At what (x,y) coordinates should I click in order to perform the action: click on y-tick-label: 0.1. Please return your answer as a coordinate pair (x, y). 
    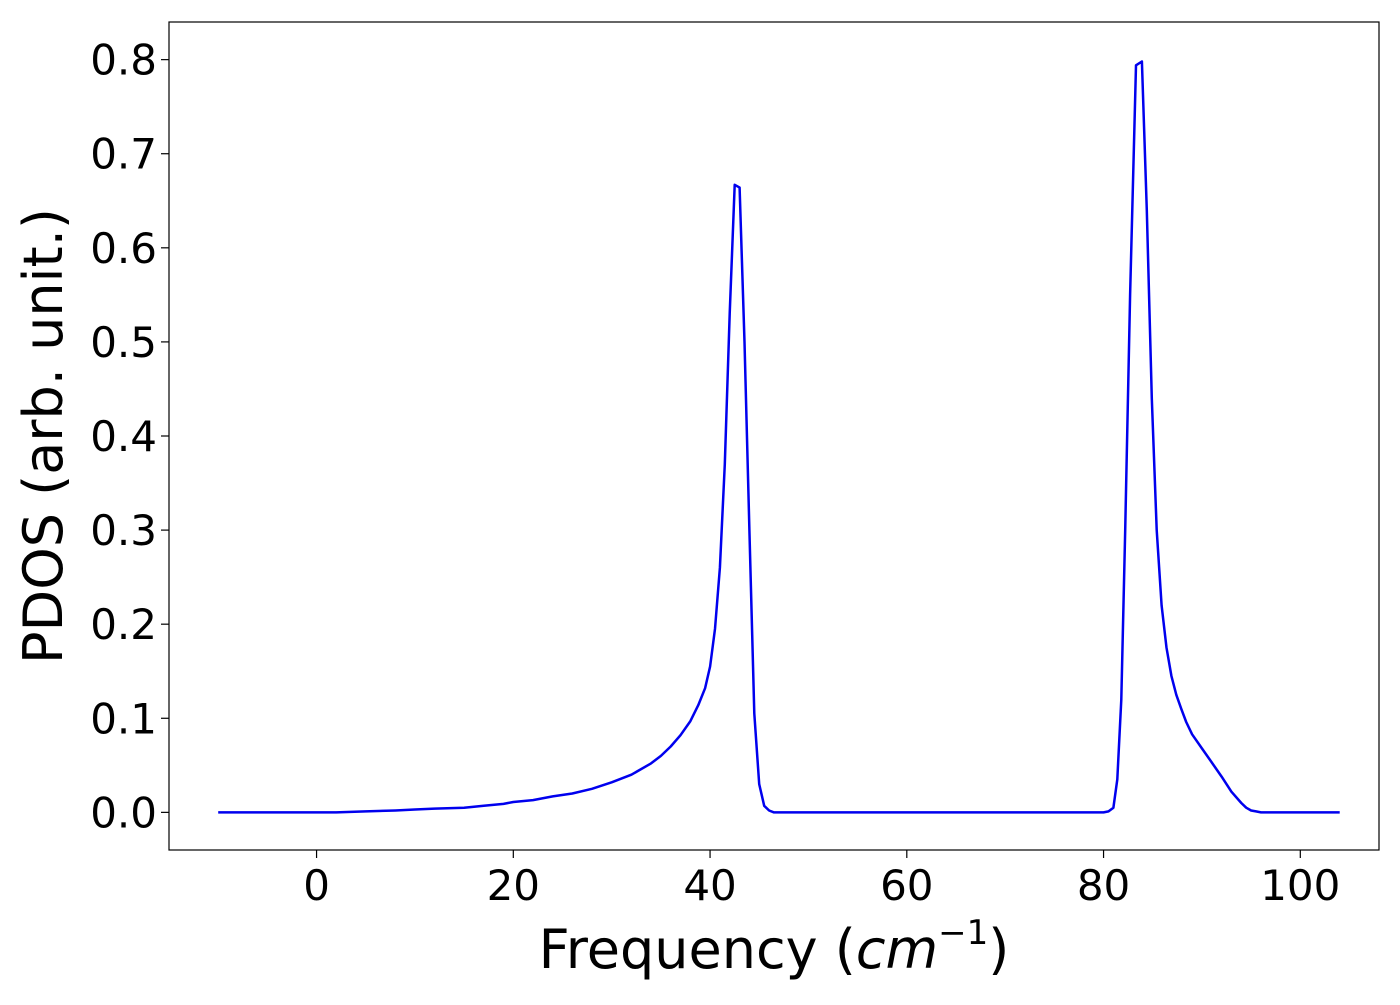
    Looking at the image, I should click on (123, 718).